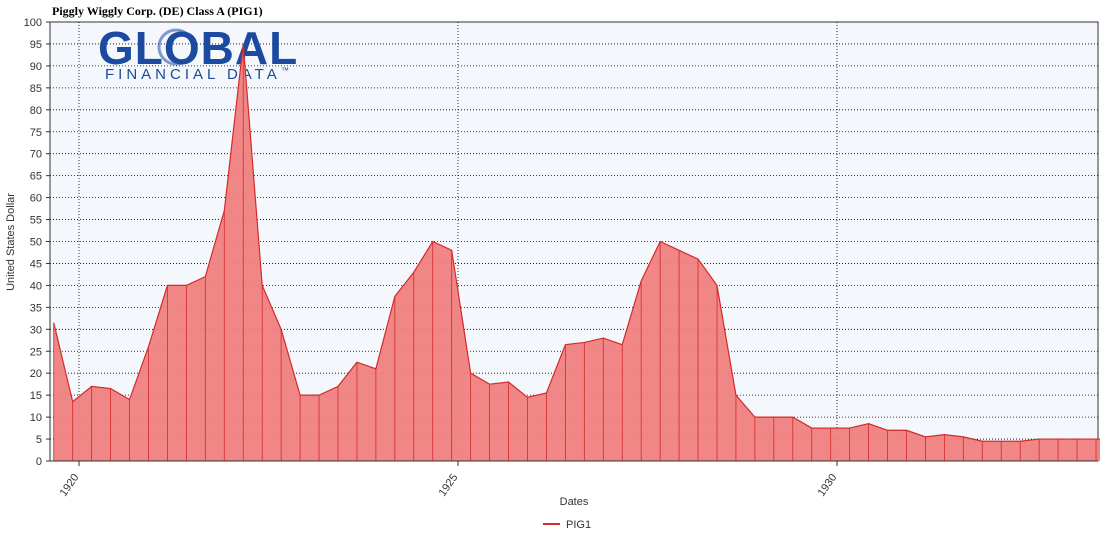 The height and width of the screenshot is (550, 1100). What do you see at coordinates (176, 47) in the screenshot?
I see `globe-icon` at bounding box center [176, 47].